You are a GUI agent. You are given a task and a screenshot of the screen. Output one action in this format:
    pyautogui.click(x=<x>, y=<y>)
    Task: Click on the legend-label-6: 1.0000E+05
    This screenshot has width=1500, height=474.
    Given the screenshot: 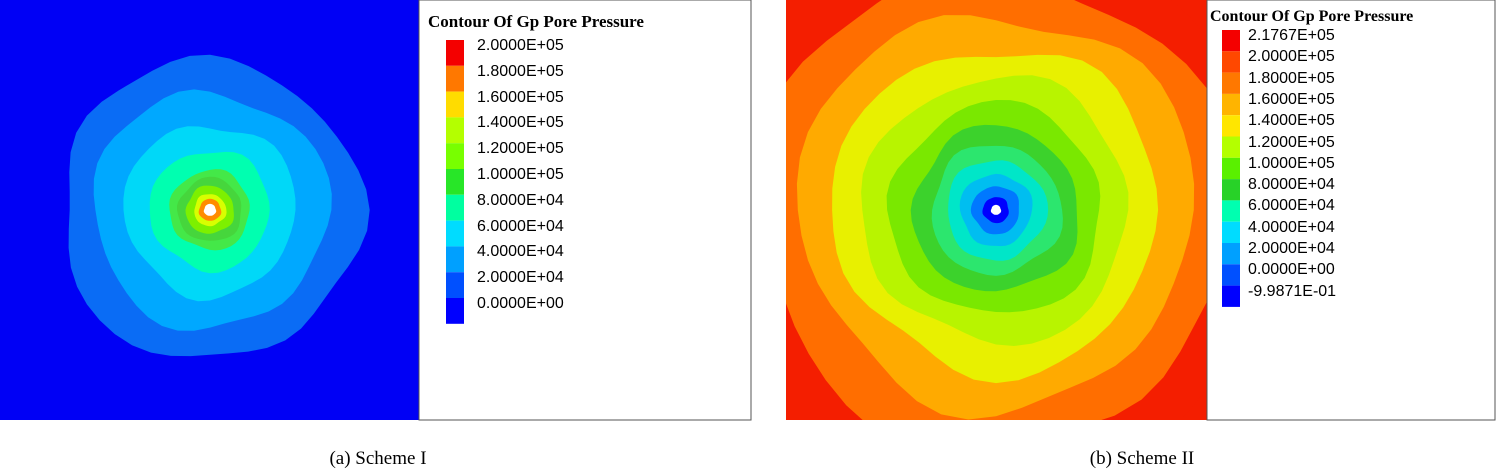 What is the action you would take?
    pyautogui.click(x=520, y=174)
    